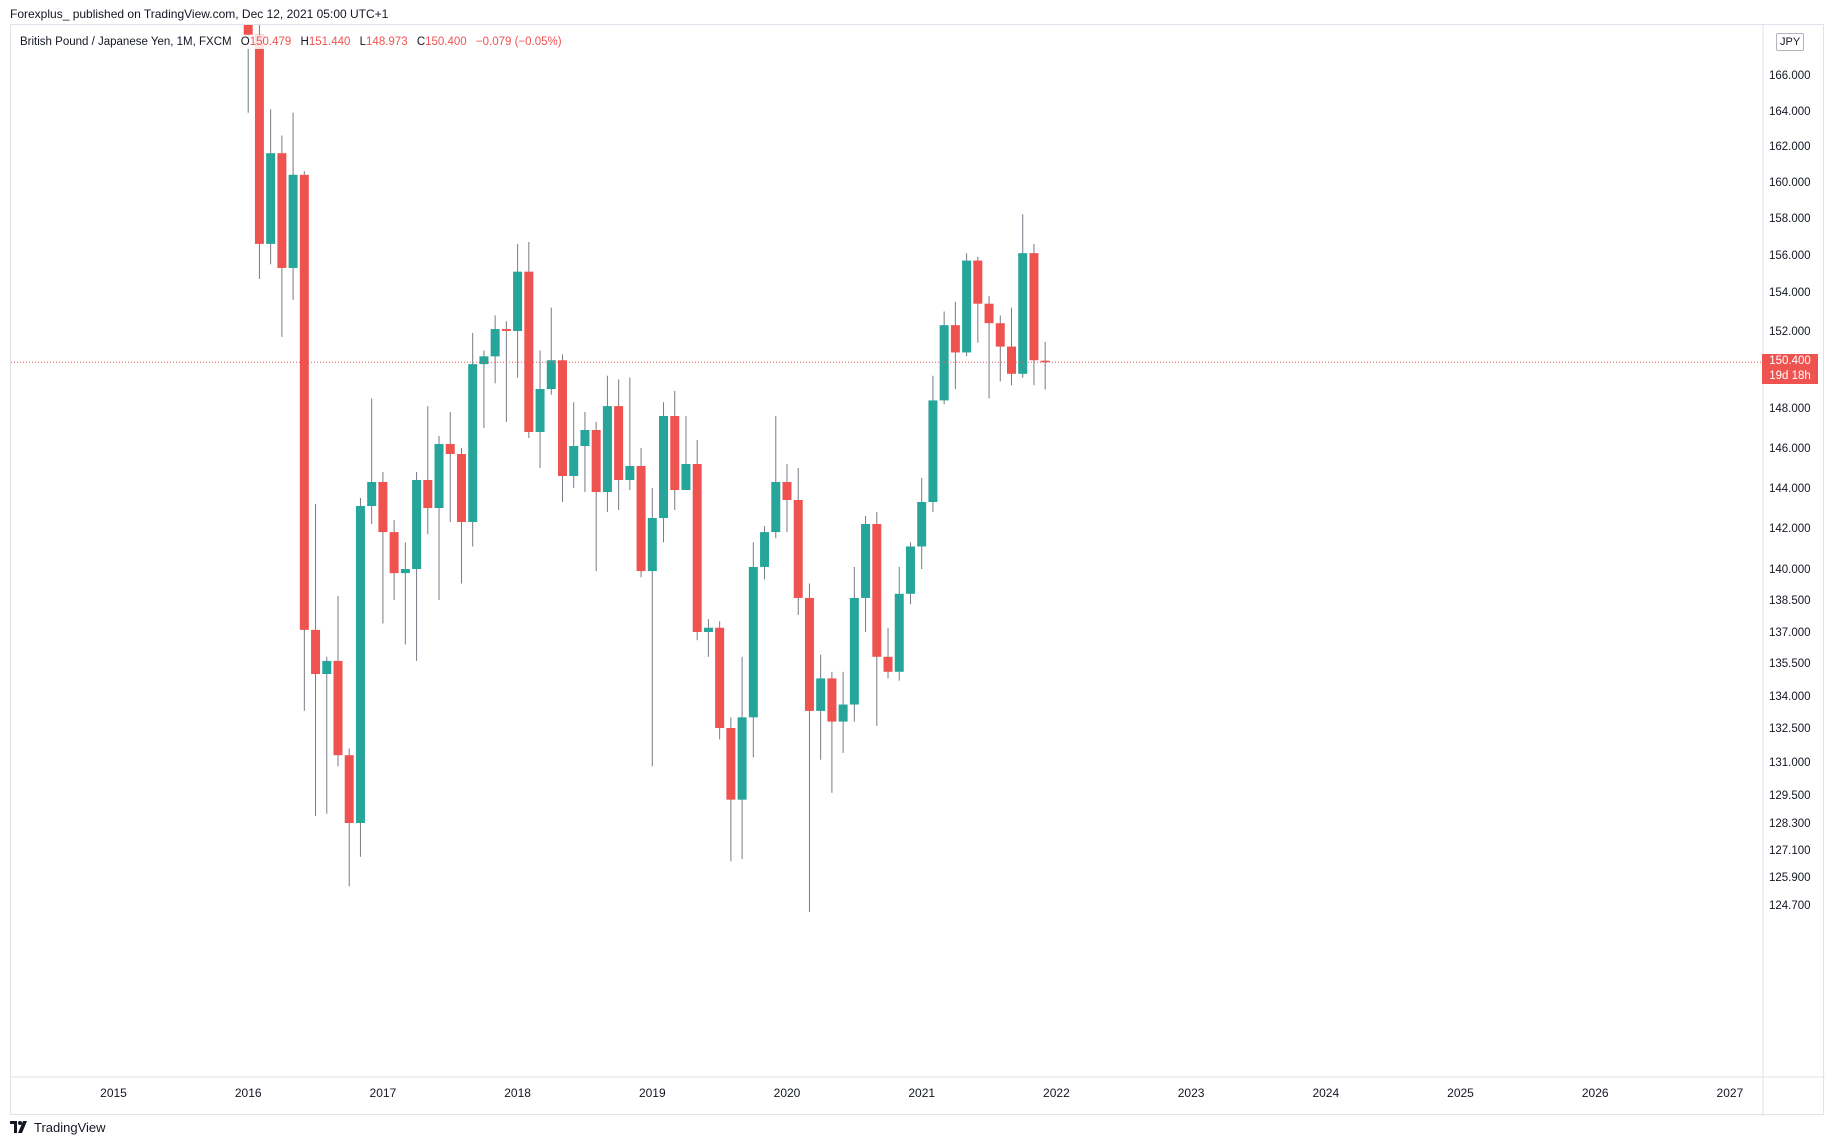 The width and height of the screenshot is (1834, 1141). I want to click on legend-close-value: 150.400, so click(446, 42).